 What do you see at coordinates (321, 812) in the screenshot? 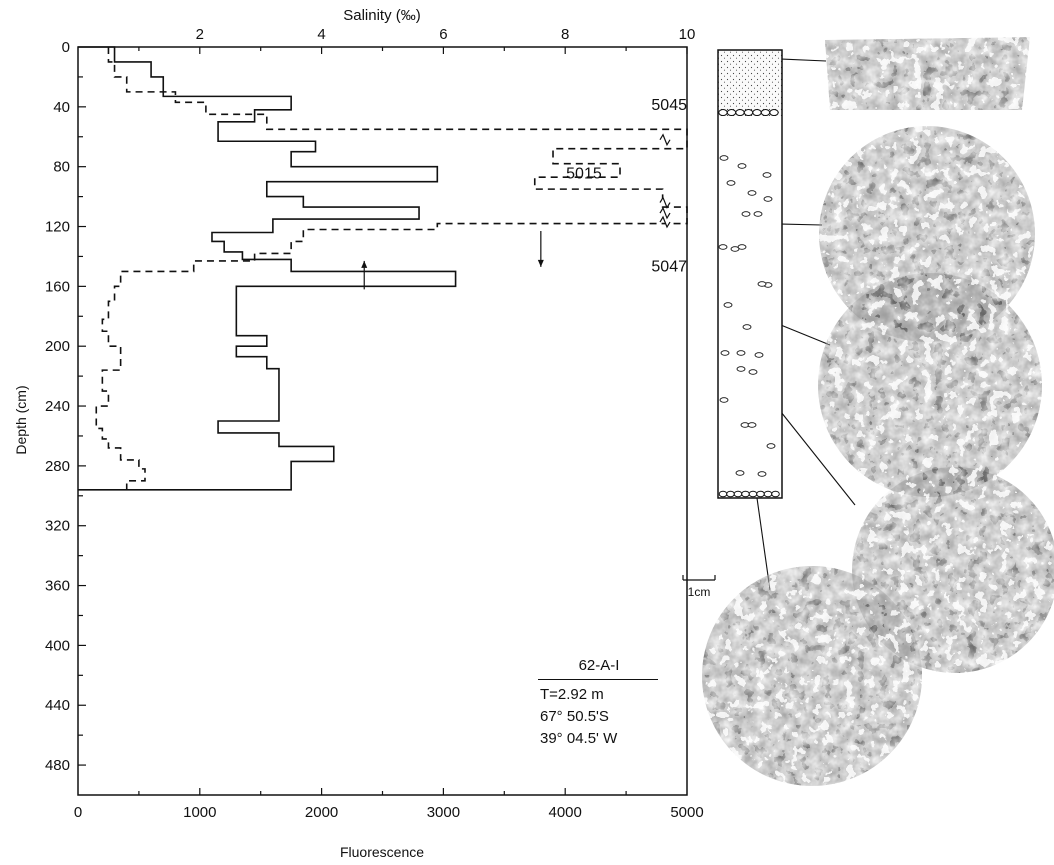
I see `fluorescence-tick-label: 2000` at bounding box center [321, 812].